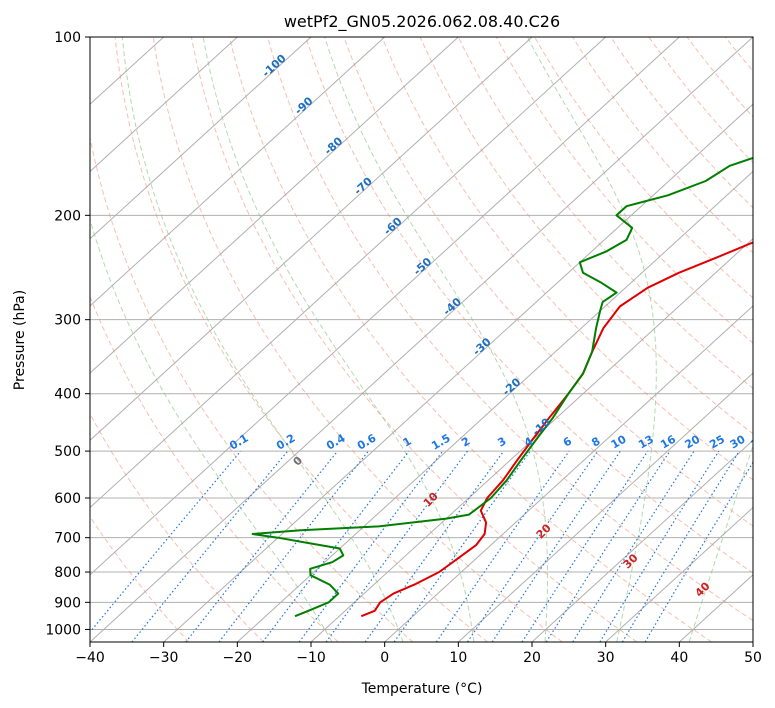  What do you see at coordinates (458, 658) in the screenshot?
I see `x-tick-label: 10` at bounding box center [458, 658].